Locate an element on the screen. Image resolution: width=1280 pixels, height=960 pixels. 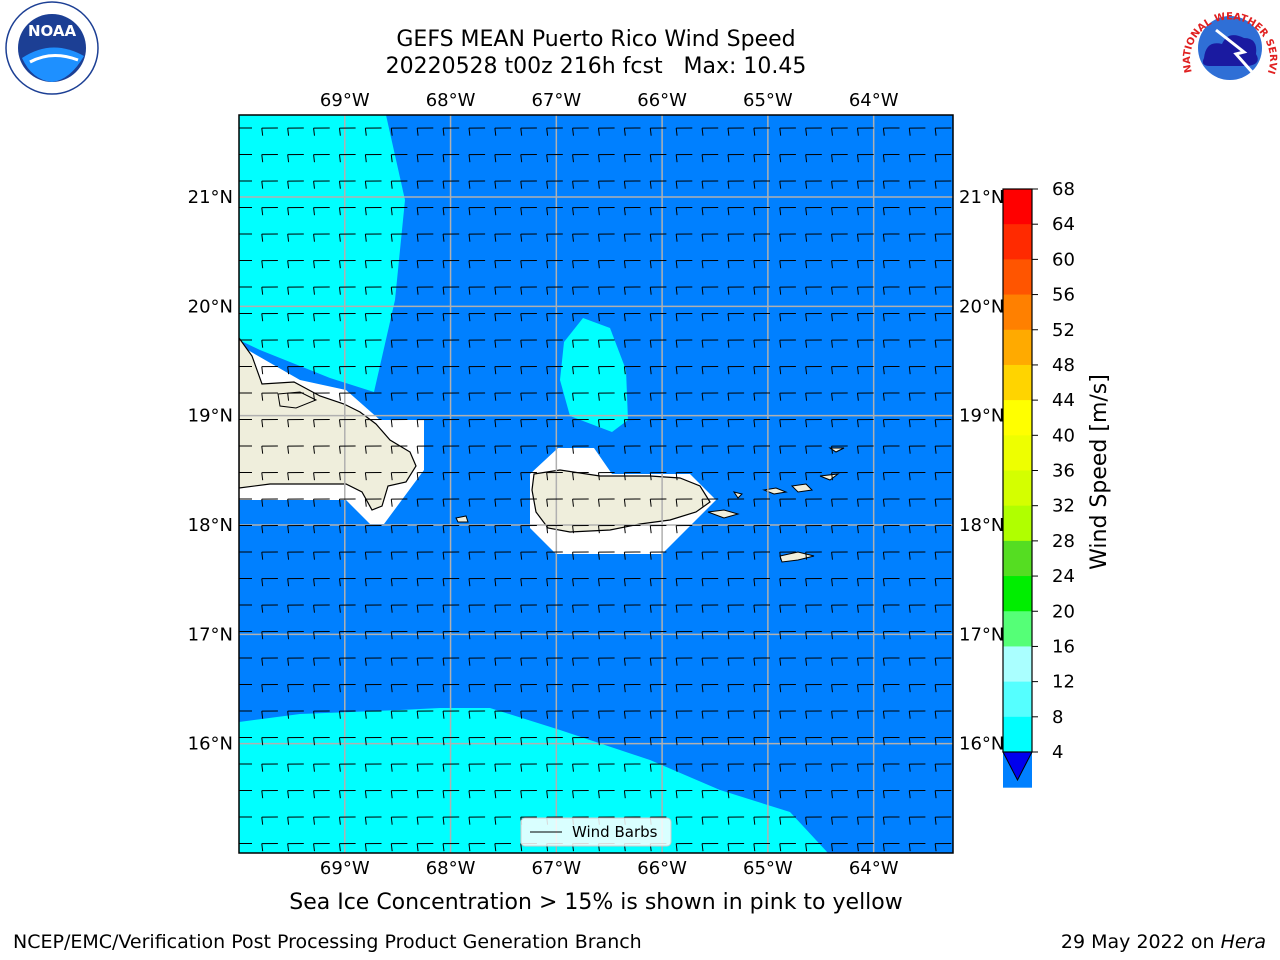
nws-logo-text: NATIONAL WEATHER SERVICE is located at coordinates (639, 37).